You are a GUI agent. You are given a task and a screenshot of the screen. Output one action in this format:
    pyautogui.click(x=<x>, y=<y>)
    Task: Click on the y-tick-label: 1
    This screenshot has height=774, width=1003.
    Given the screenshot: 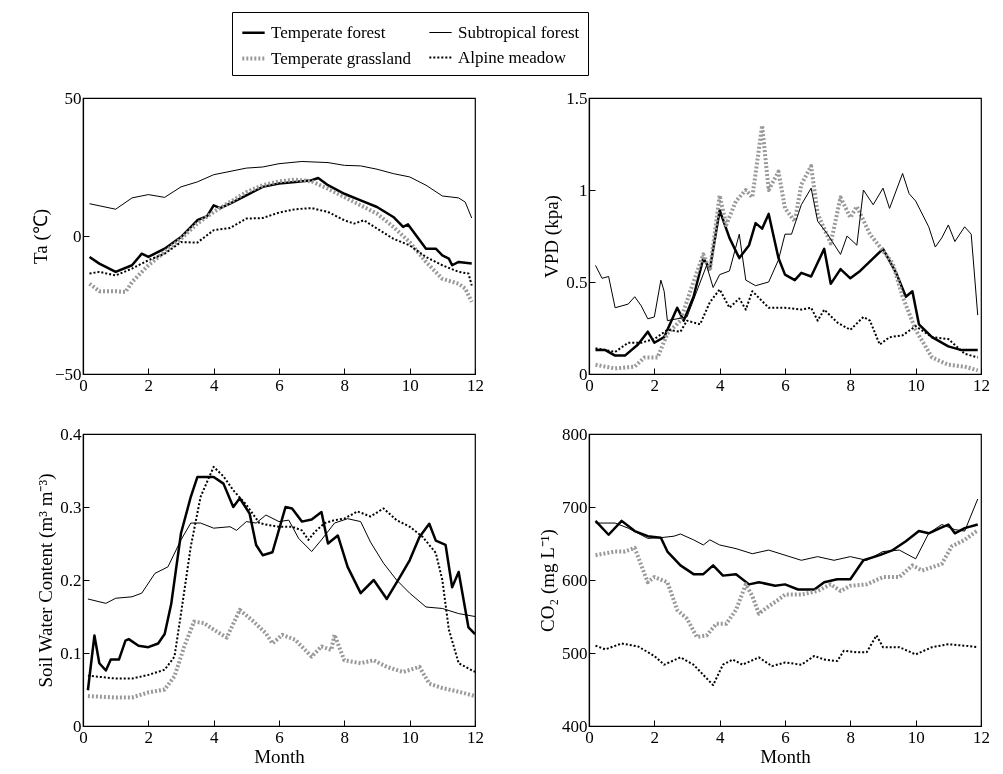 What is the action you would take?
    pyautogui.click(x=583, y=190)
    